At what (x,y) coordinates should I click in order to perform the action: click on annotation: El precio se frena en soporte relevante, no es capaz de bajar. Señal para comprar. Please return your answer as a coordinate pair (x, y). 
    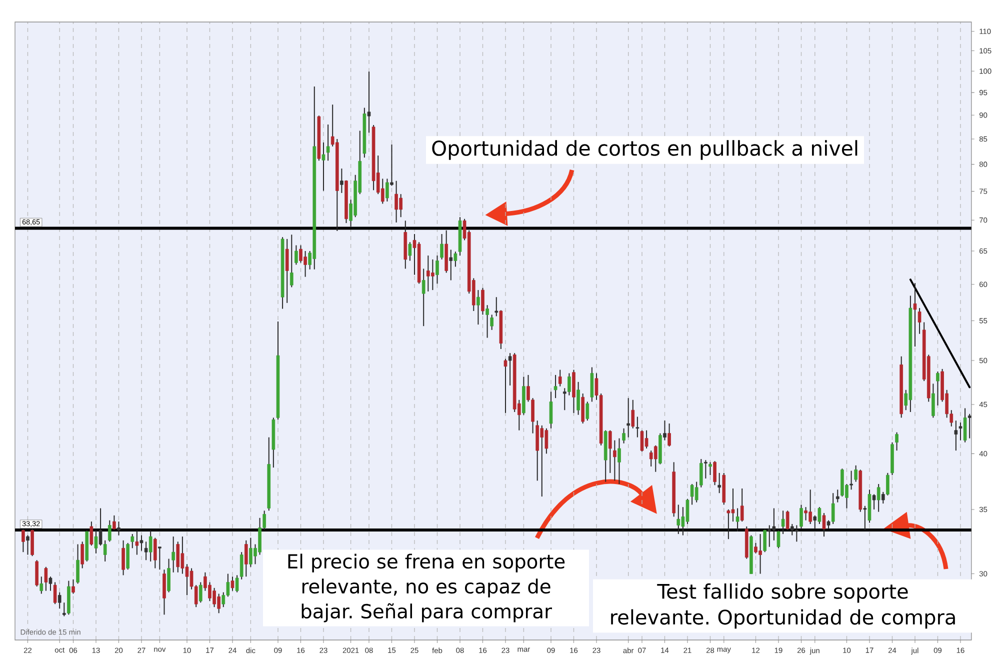
    Looking at the image, I should click on (426, 588).